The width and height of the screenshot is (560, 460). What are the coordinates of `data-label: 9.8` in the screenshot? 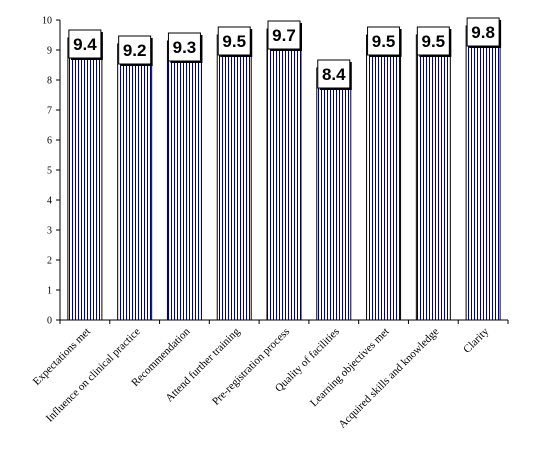 It's located at (483, 32).